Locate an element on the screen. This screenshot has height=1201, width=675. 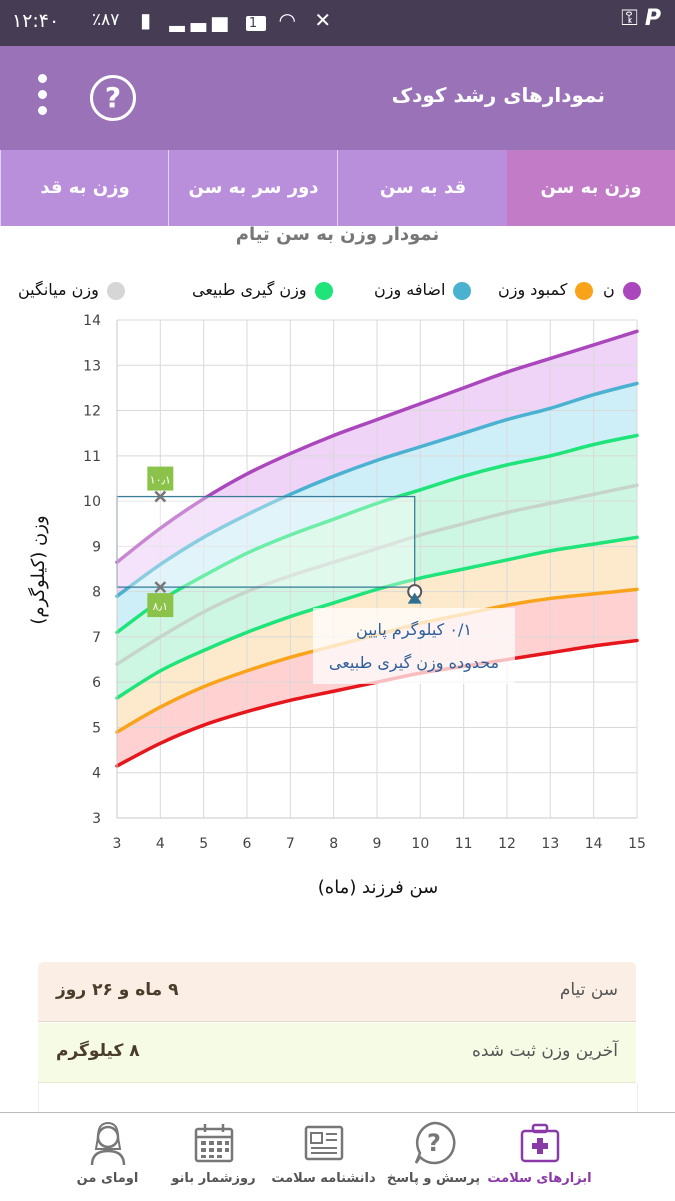
range-label: ۸٫۱ is located at coordinates (160, 606).